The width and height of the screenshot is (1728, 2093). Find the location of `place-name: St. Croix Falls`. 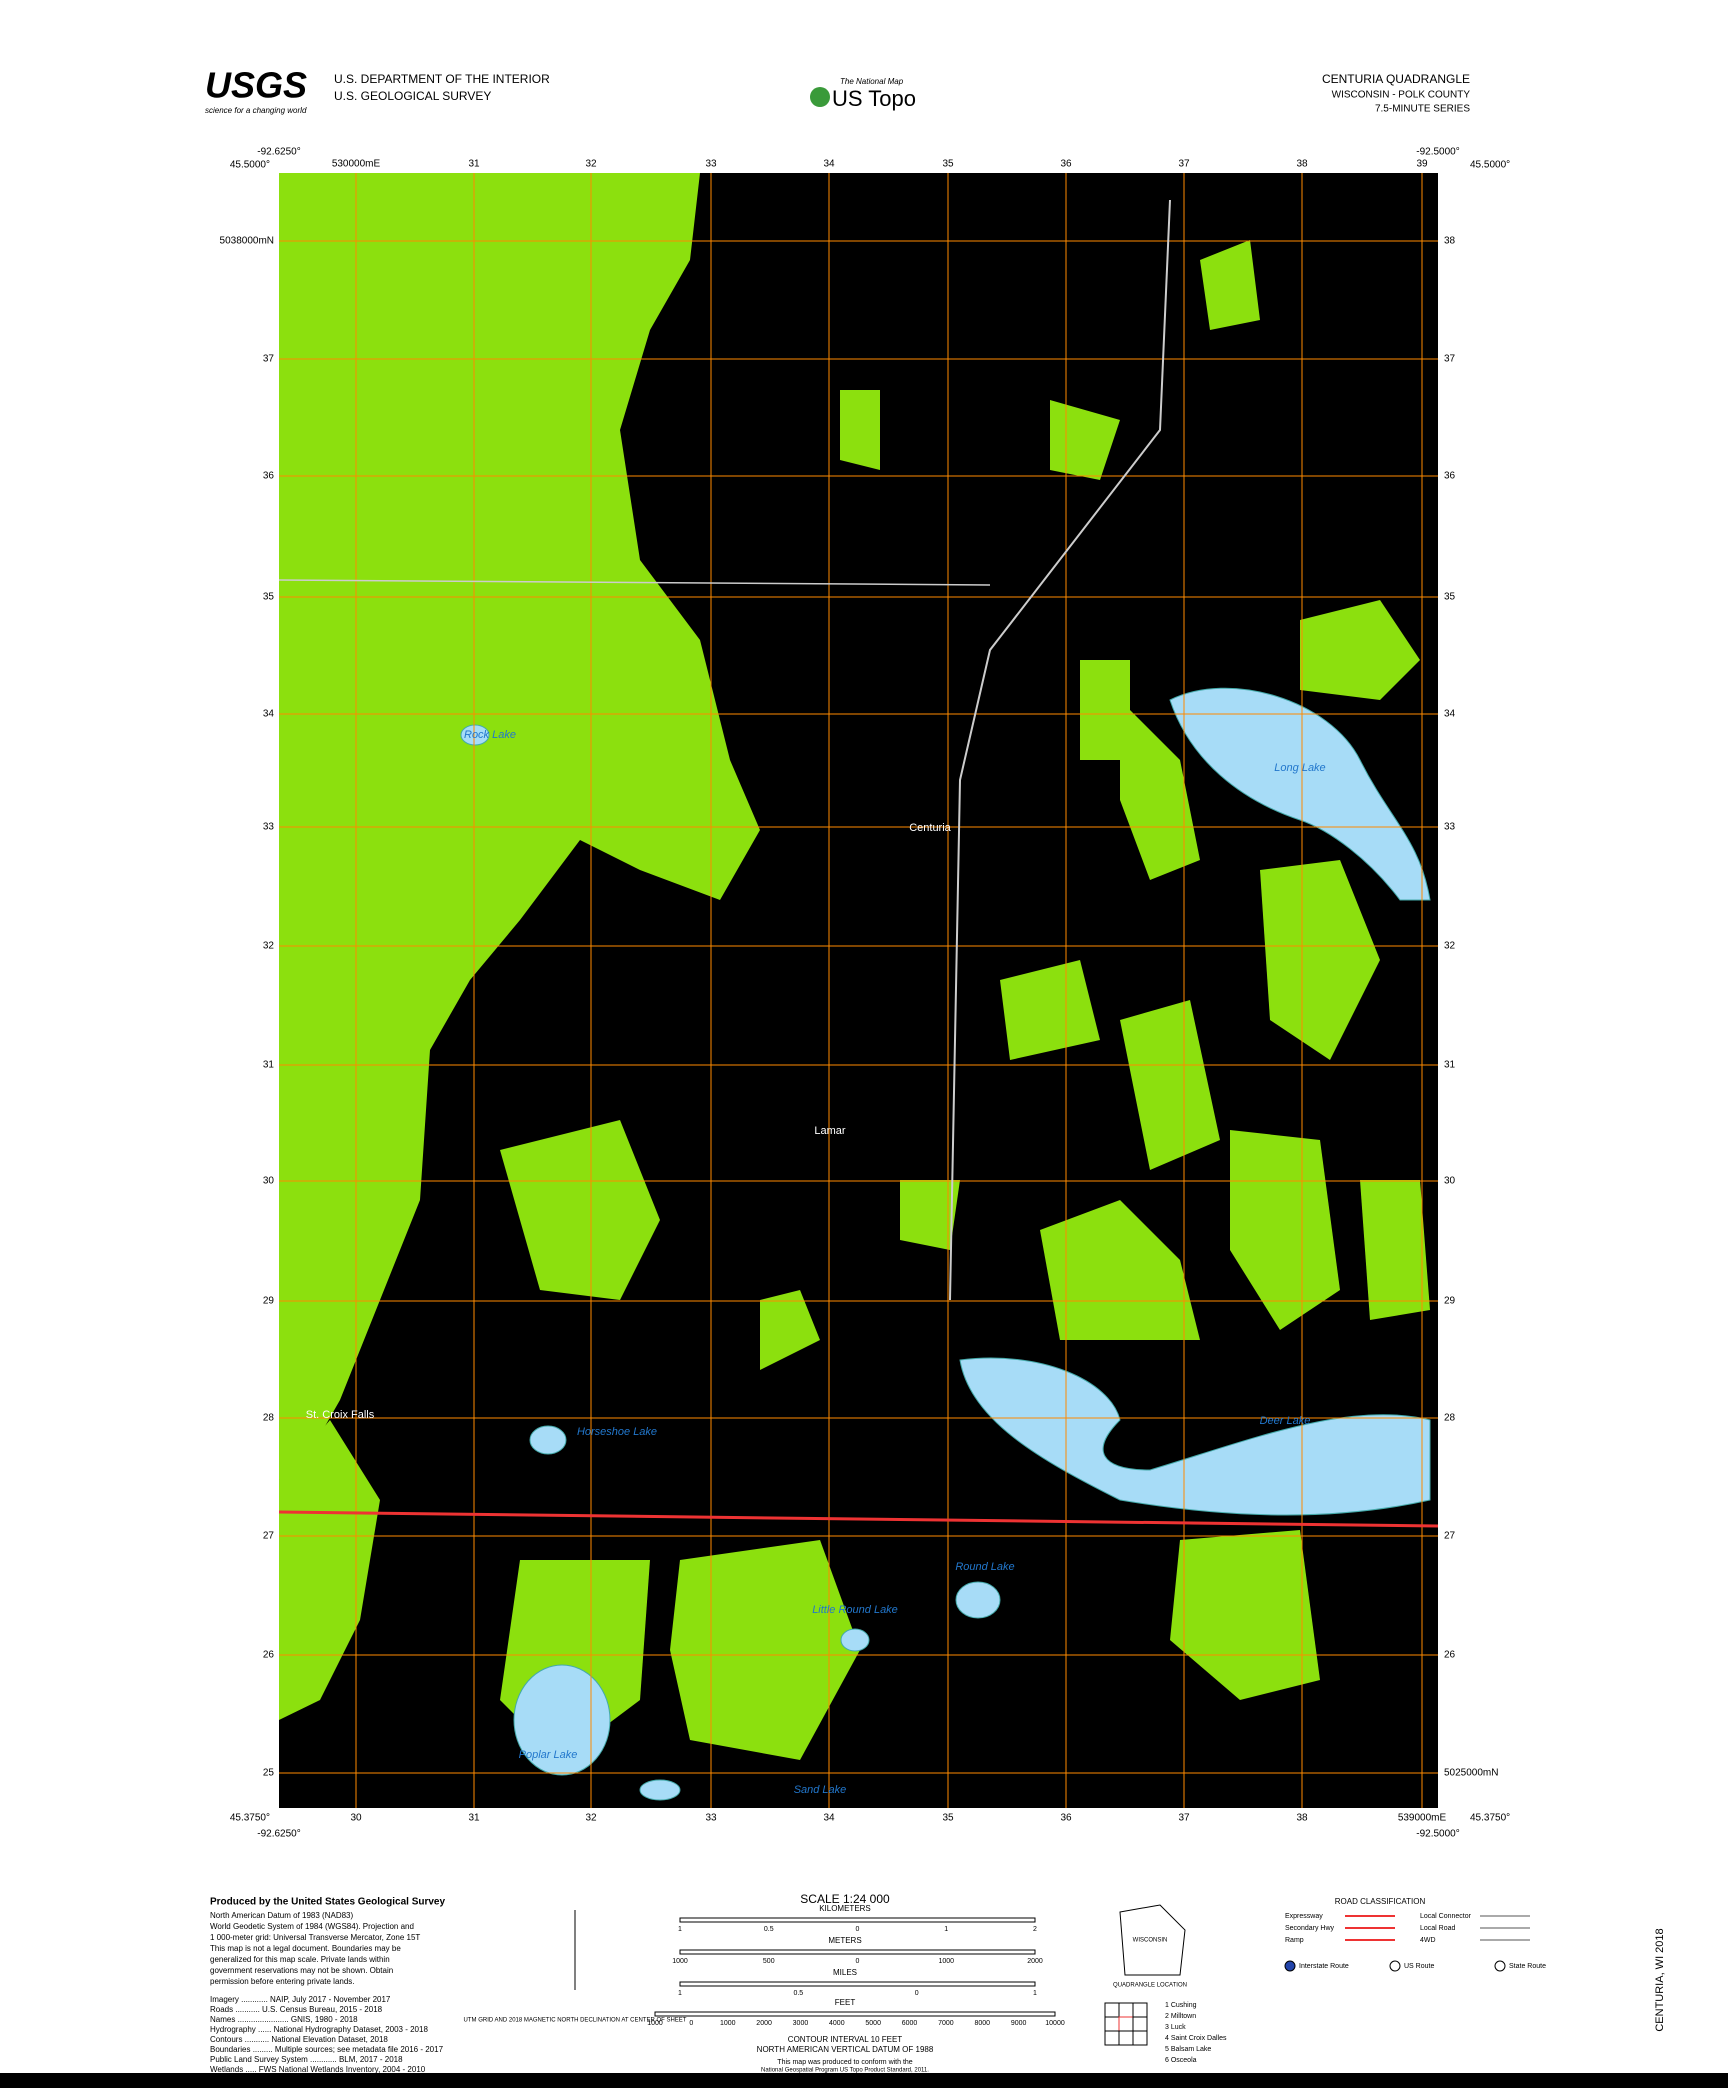

place-name: St. Croix Falls is located at coordinates (340, 1415).